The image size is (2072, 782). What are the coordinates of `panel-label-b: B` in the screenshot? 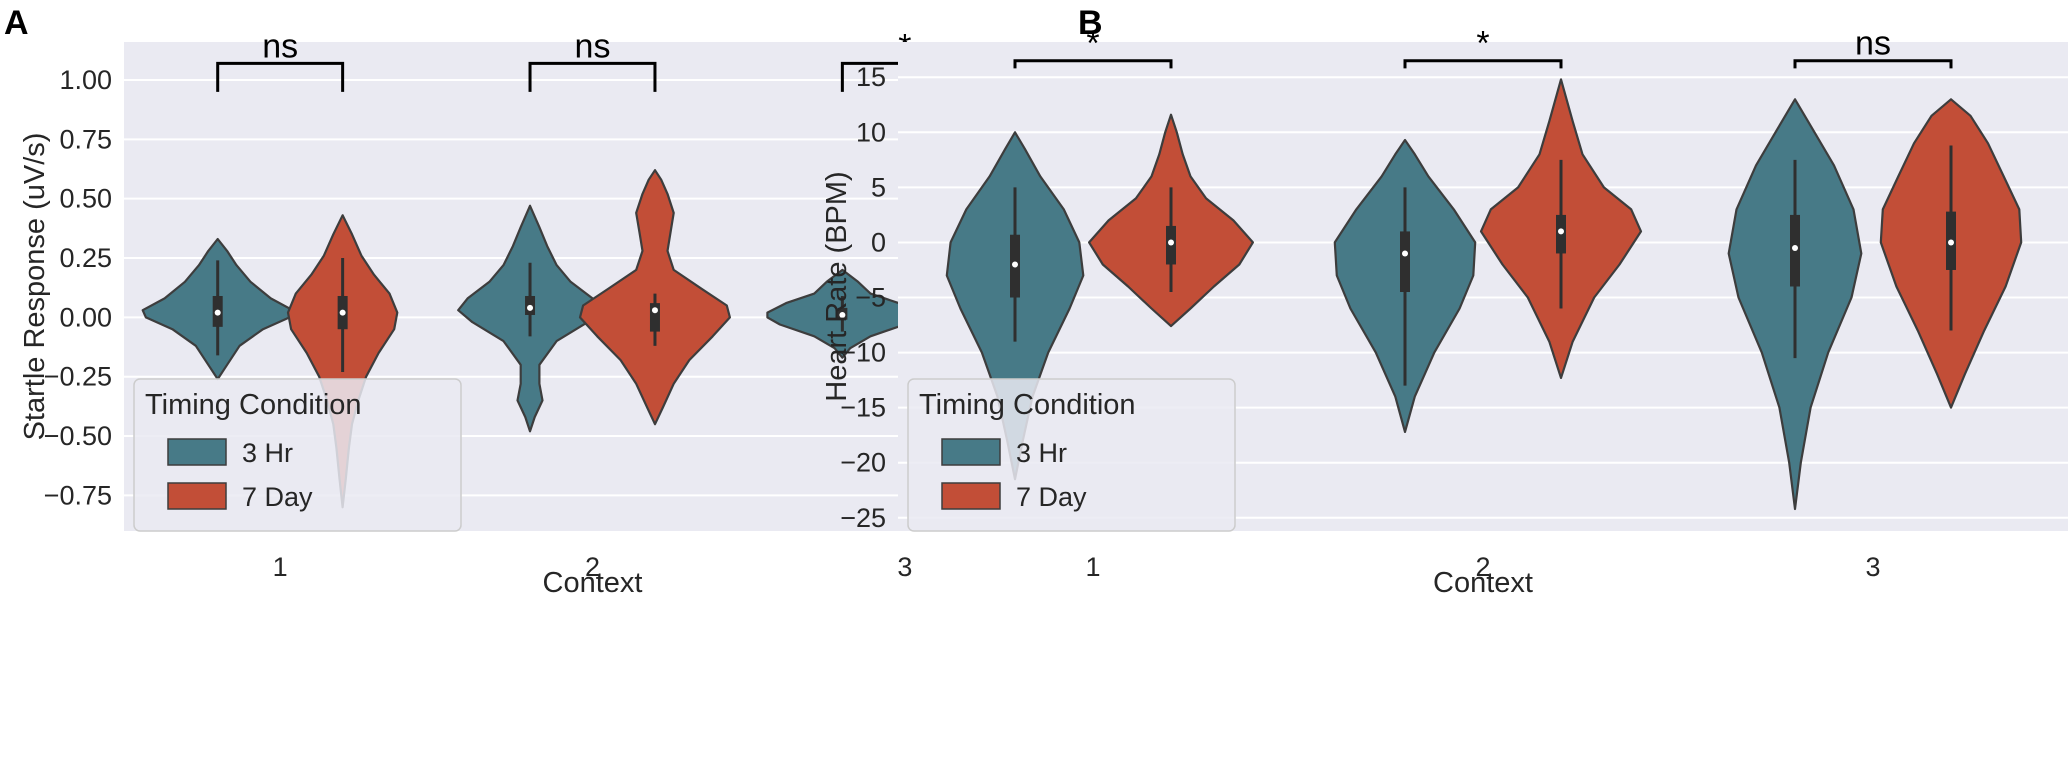 It's located at (1090, 23).